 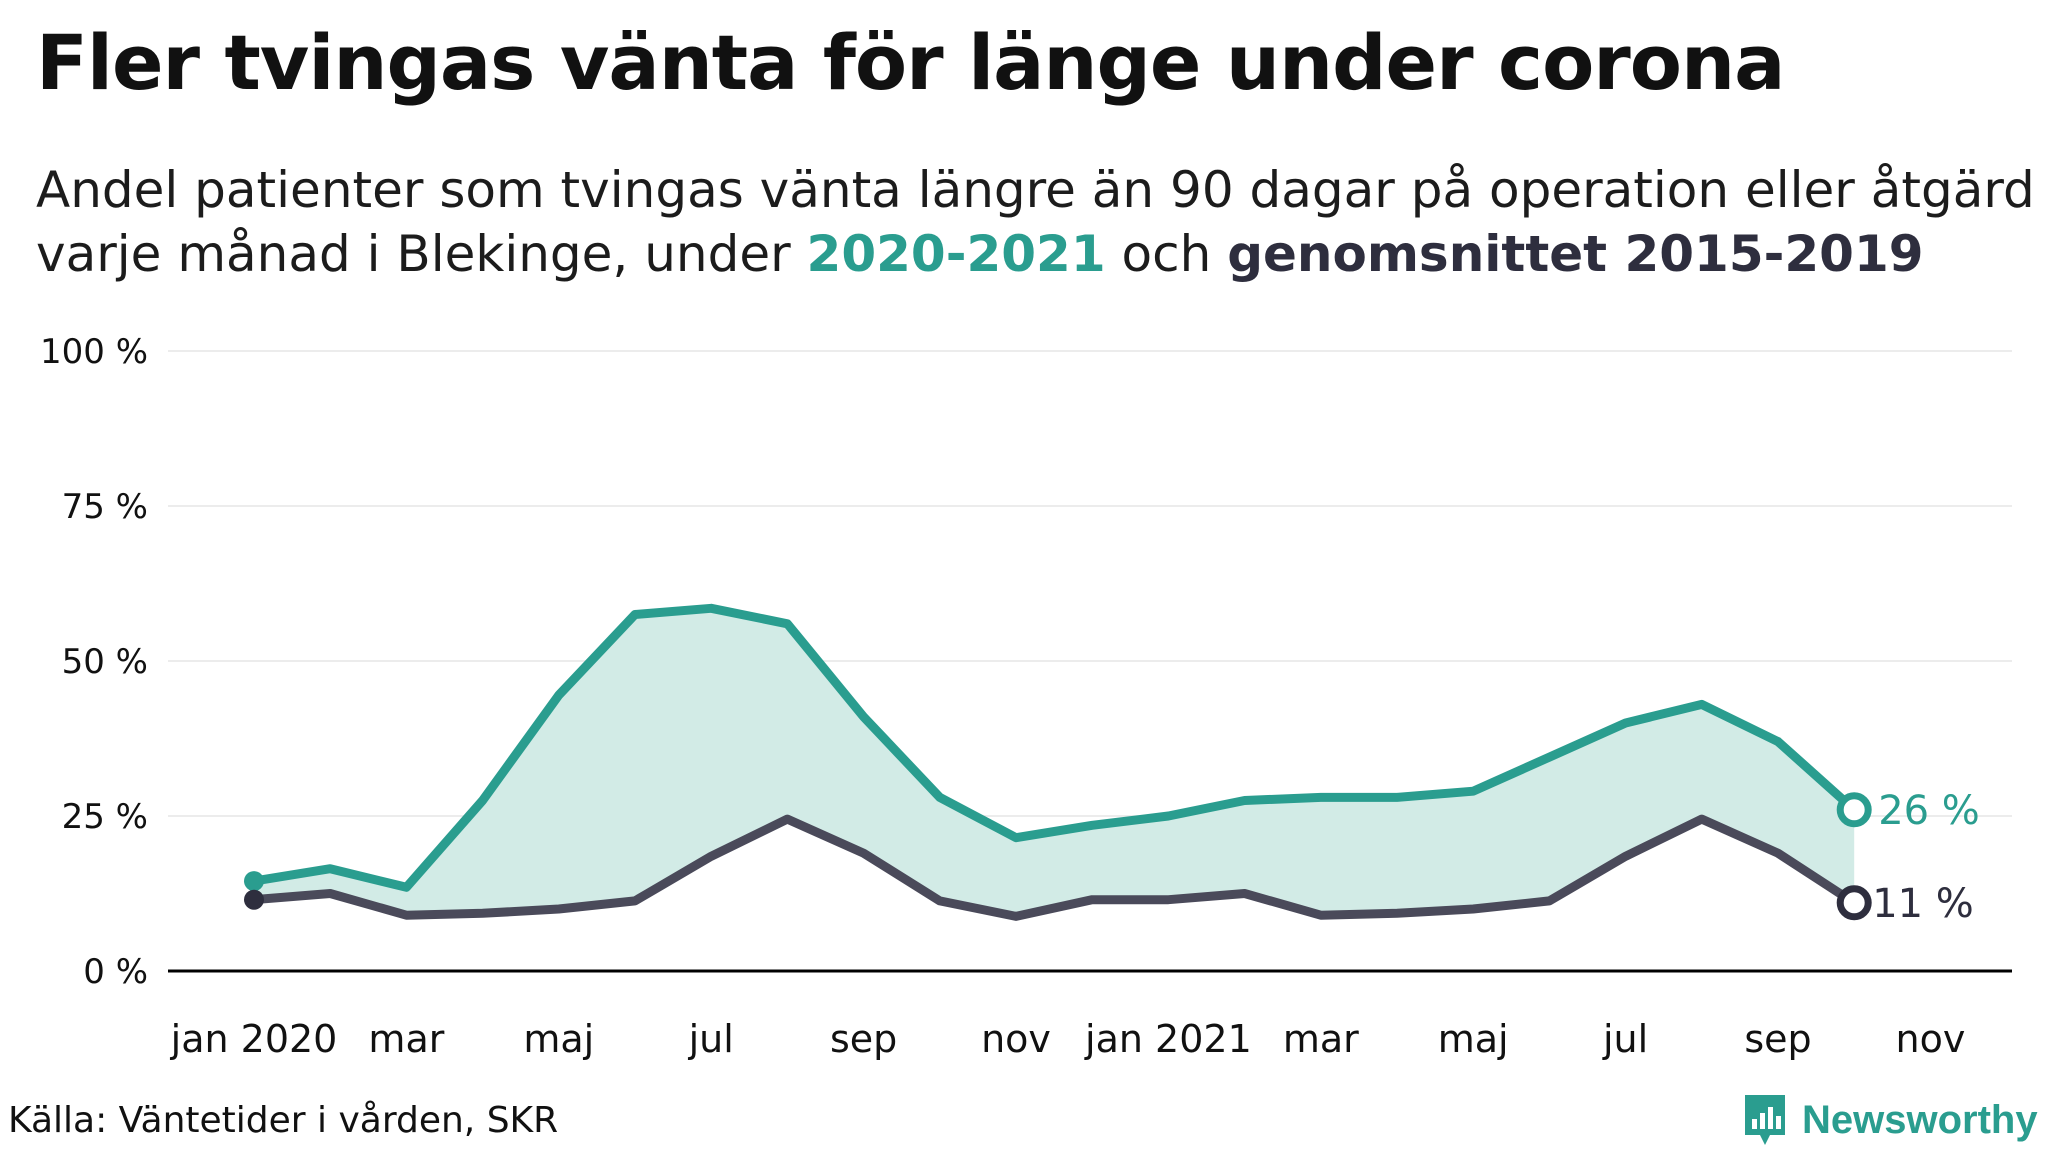 What do you see at coordinates (254, 899) in the screenshot?
I see `start-point-average` at bounding box center [254, 899].